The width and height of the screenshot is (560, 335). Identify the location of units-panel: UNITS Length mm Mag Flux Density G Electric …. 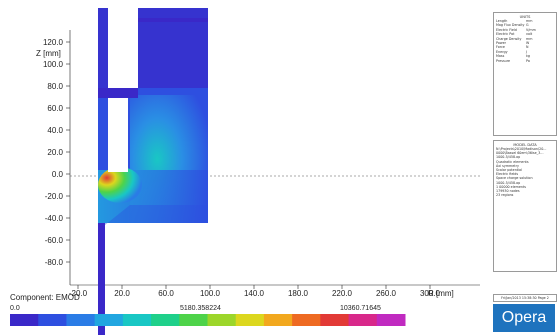
(525, 74).